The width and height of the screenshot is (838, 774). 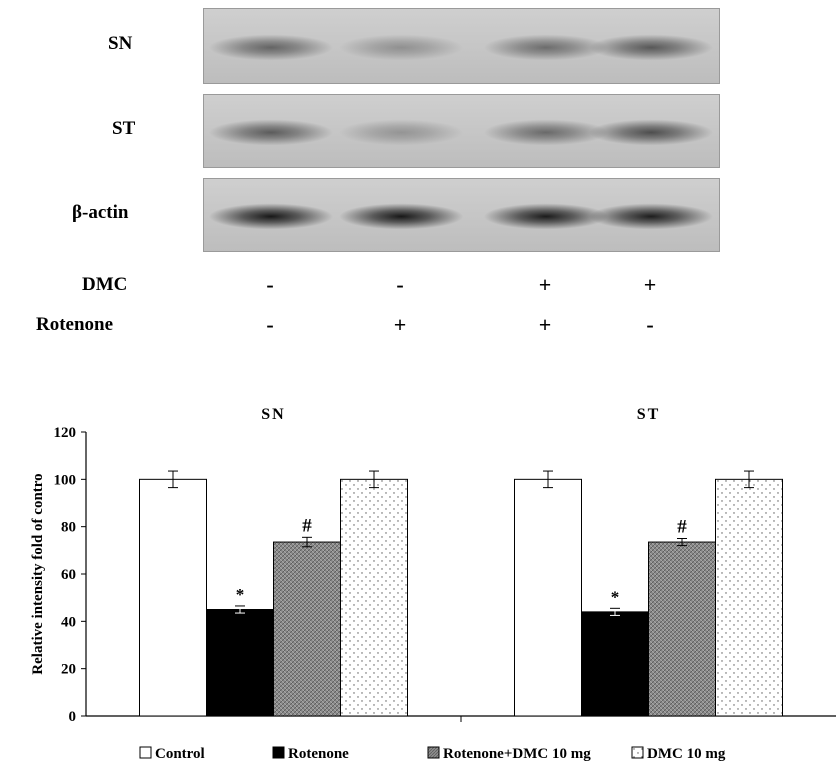 I want to click on blot-row-label: β-actin, so click(x=100, y=212).